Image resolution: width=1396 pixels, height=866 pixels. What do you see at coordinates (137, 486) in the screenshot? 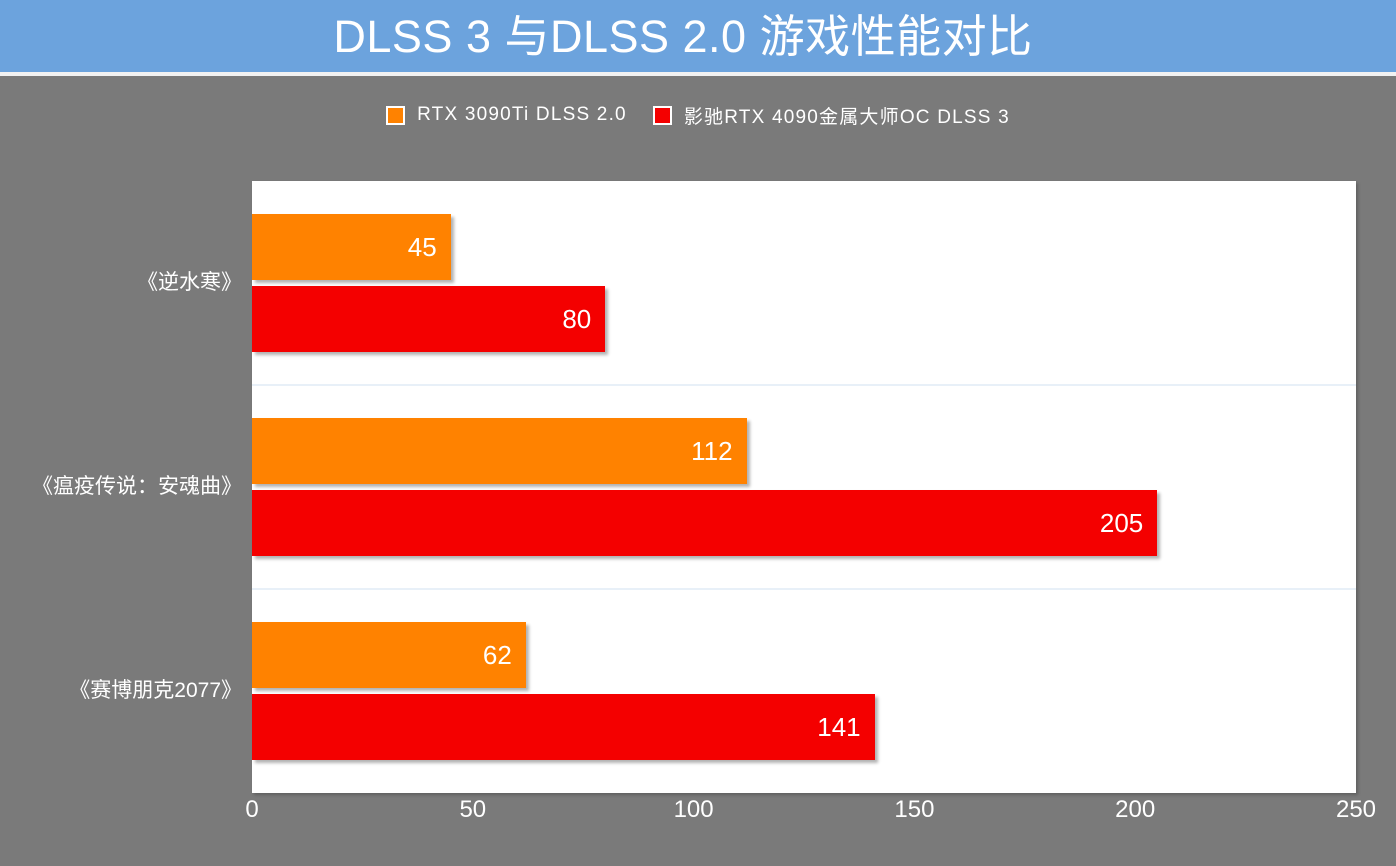
I see `category-label: 《瘟疫传说：安魂曲》` at bounding box center [137, 486].